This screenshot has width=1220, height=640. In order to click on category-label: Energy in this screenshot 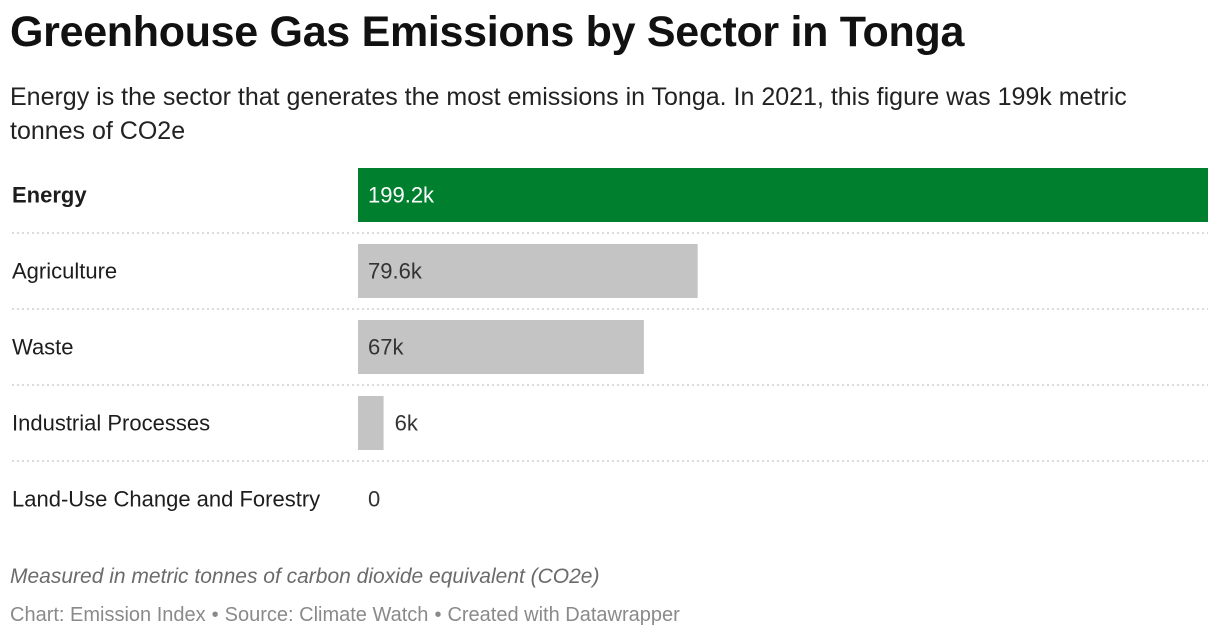, I will do `click(49, 195)`.